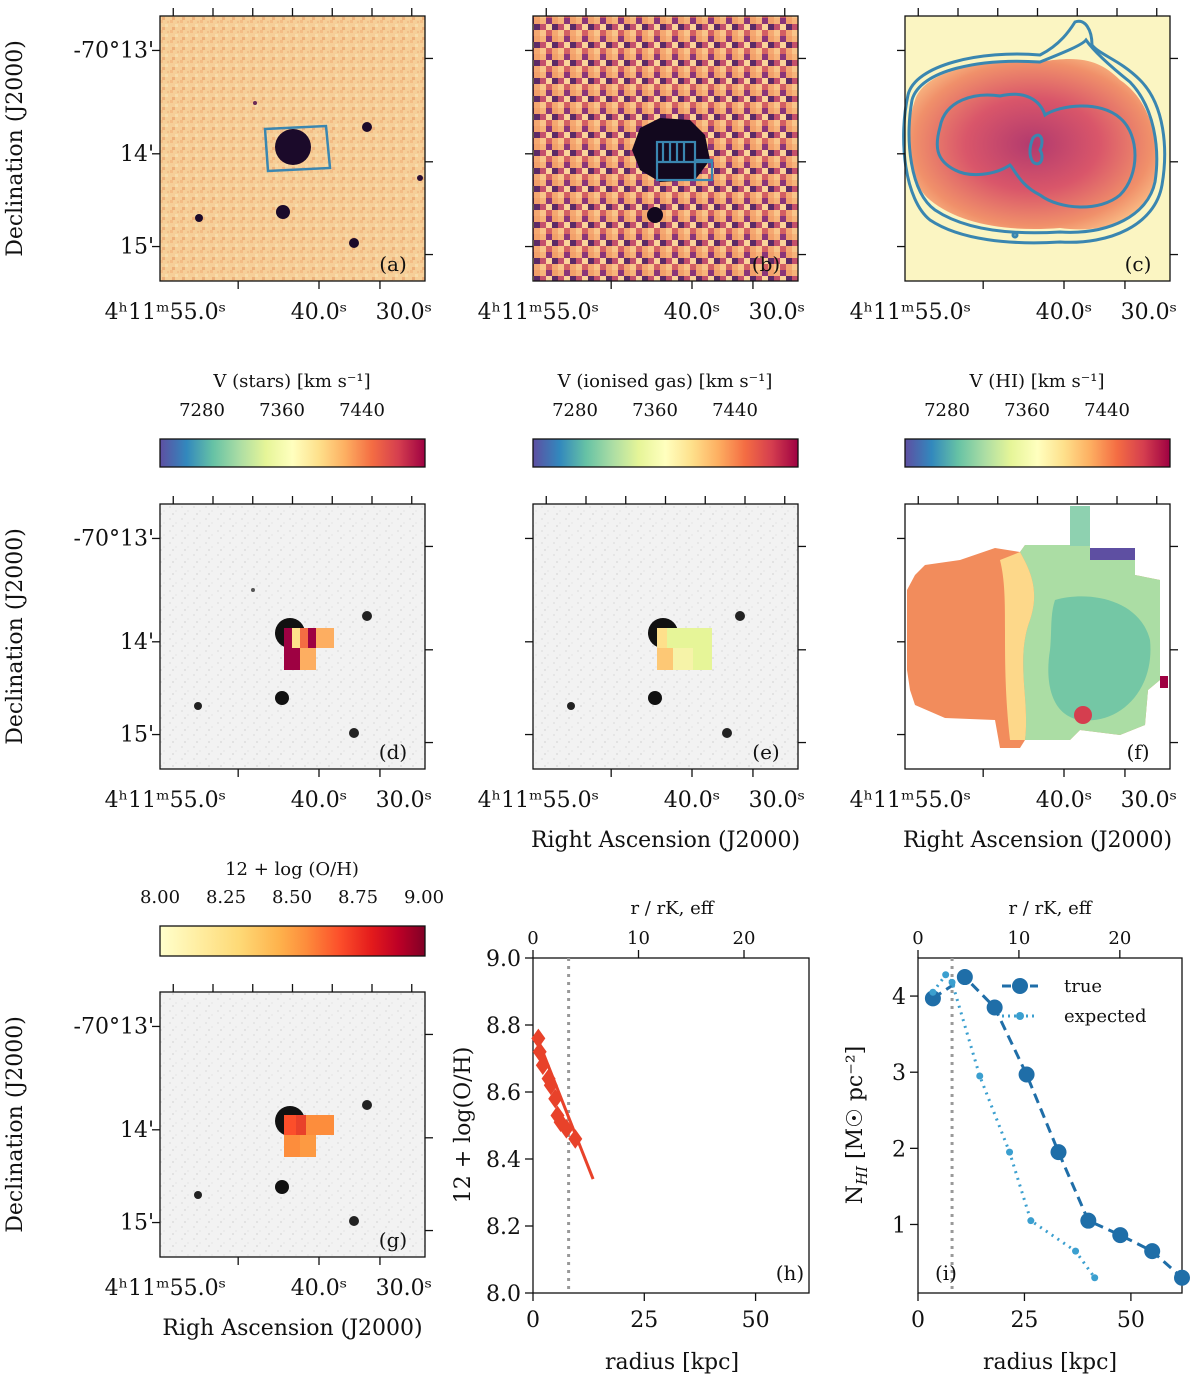  What do you see at coordinates (899, 1225) in the screenshot?
I see `y-tick-label: 1` at bounding box center [899, 1225].